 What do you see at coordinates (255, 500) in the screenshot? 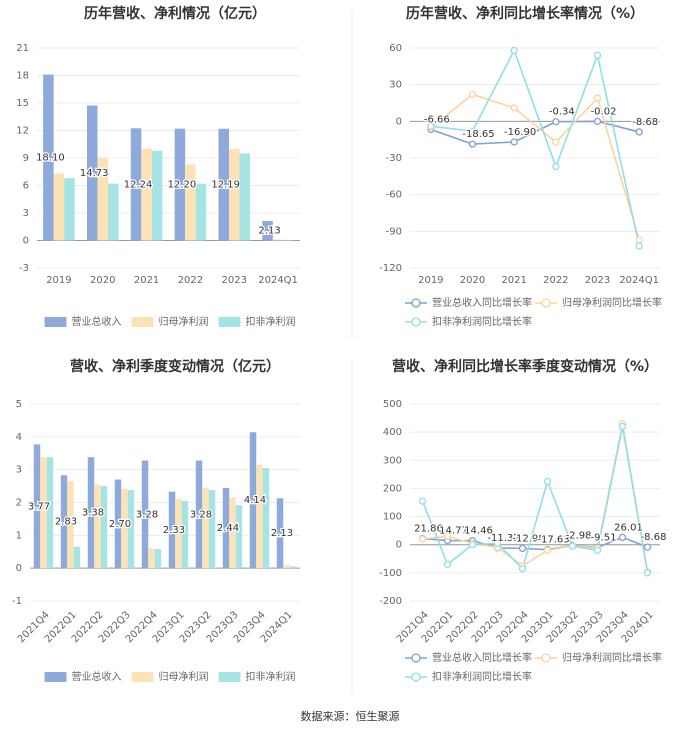
I see `value-label: 4.14` at bounding box center [255, 500].